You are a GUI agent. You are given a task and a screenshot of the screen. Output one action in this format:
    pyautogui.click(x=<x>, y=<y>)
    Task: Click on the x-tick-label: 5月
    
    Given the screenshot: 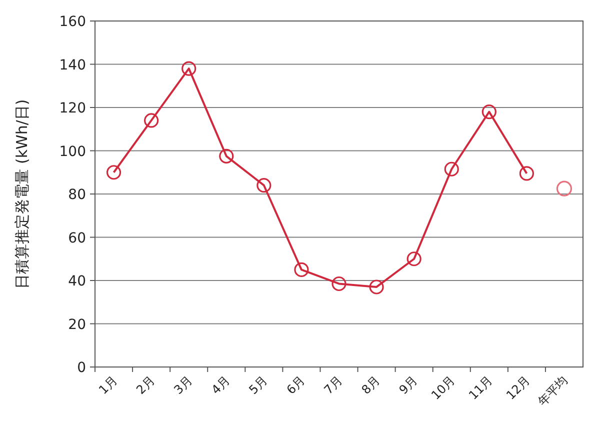 What is the action you would take?
    pyautogui.click(x=258, y=385)
    